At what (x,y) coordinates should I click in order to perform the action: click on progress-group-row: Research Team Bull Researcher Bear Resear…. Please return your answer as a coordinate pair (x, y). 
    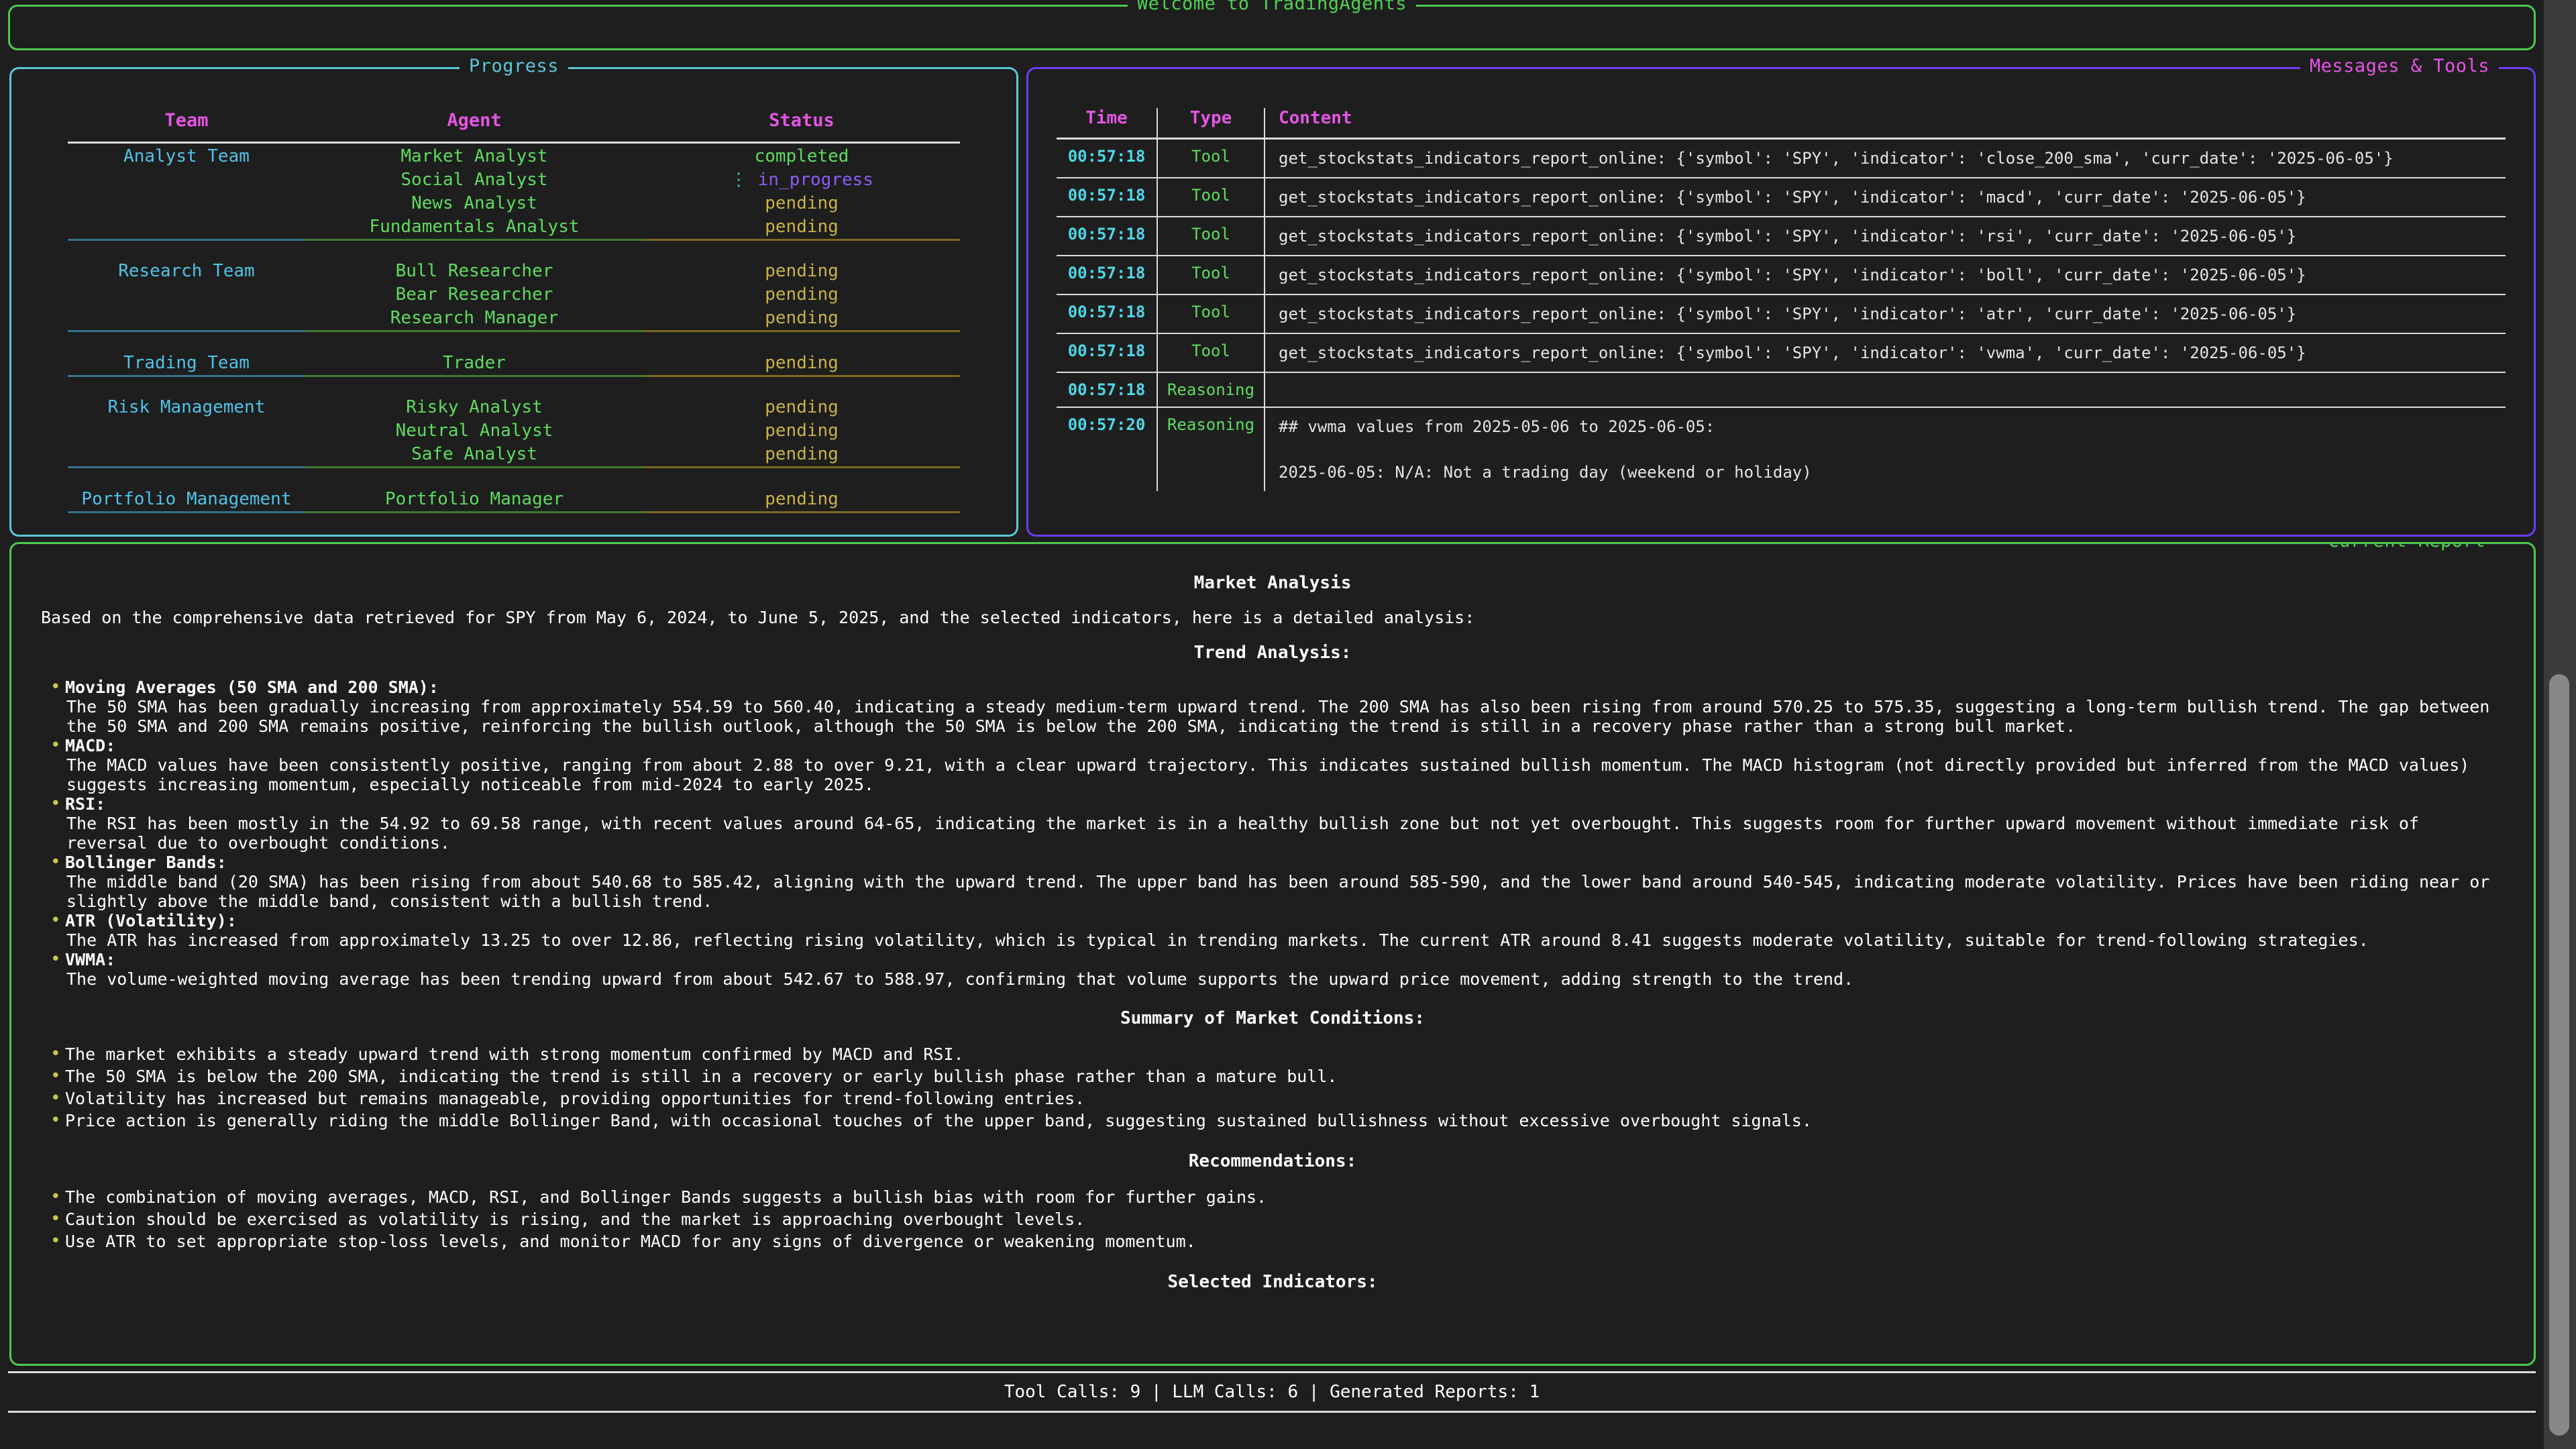
    Looking at the image, I should click on (514, 295).